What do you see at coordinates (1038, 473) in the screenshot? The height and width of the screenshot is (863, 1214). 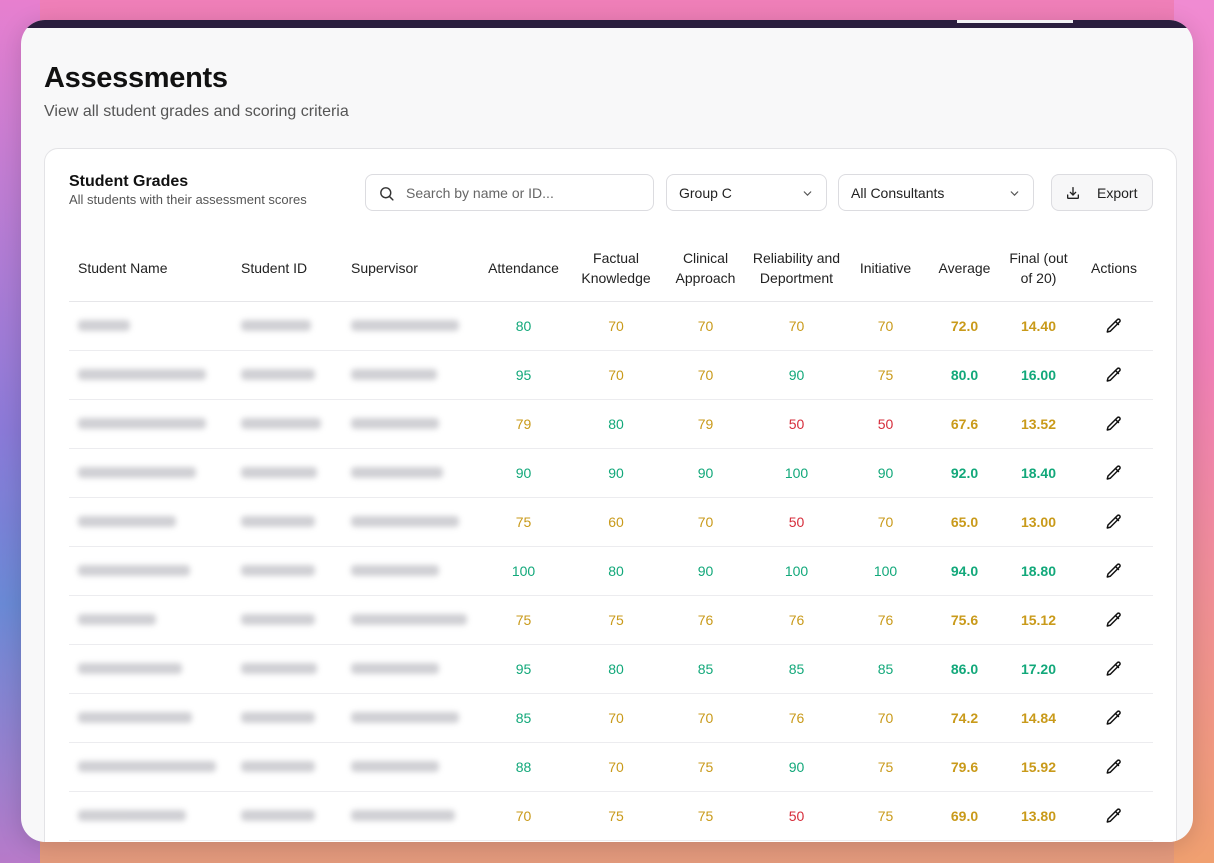 I see `cell-final: 18.40` at bounding box center [1038, 473].